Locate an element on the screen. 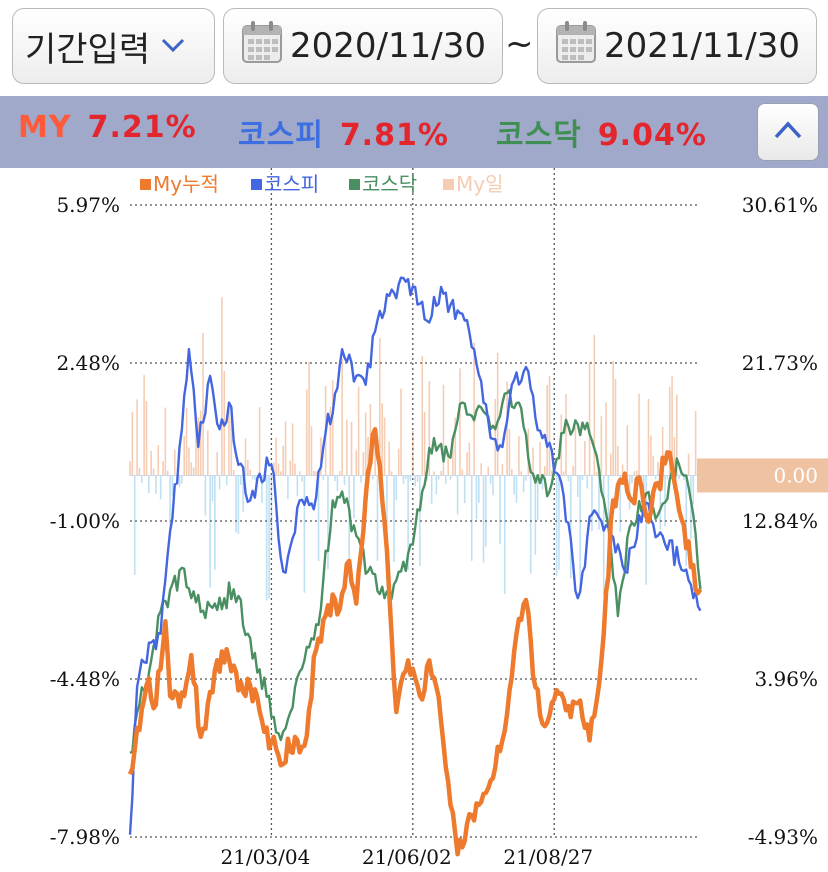  summary-my: MY 7.21% is located at coordinates (107, 127).